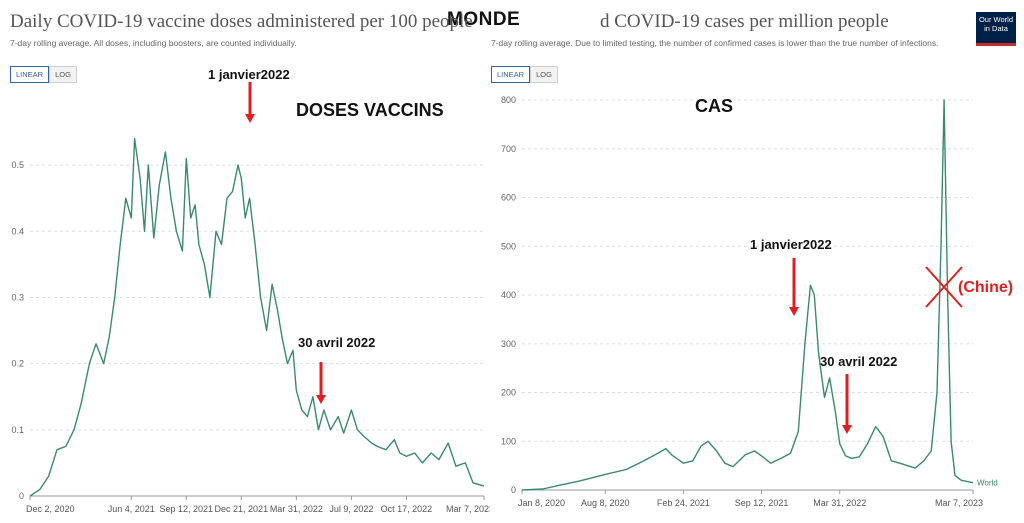 Image resolution: width=1024 pixels, height=523 pixels. I want to click on x-tick-label: Jul 9, 2022, so click(351, 509).